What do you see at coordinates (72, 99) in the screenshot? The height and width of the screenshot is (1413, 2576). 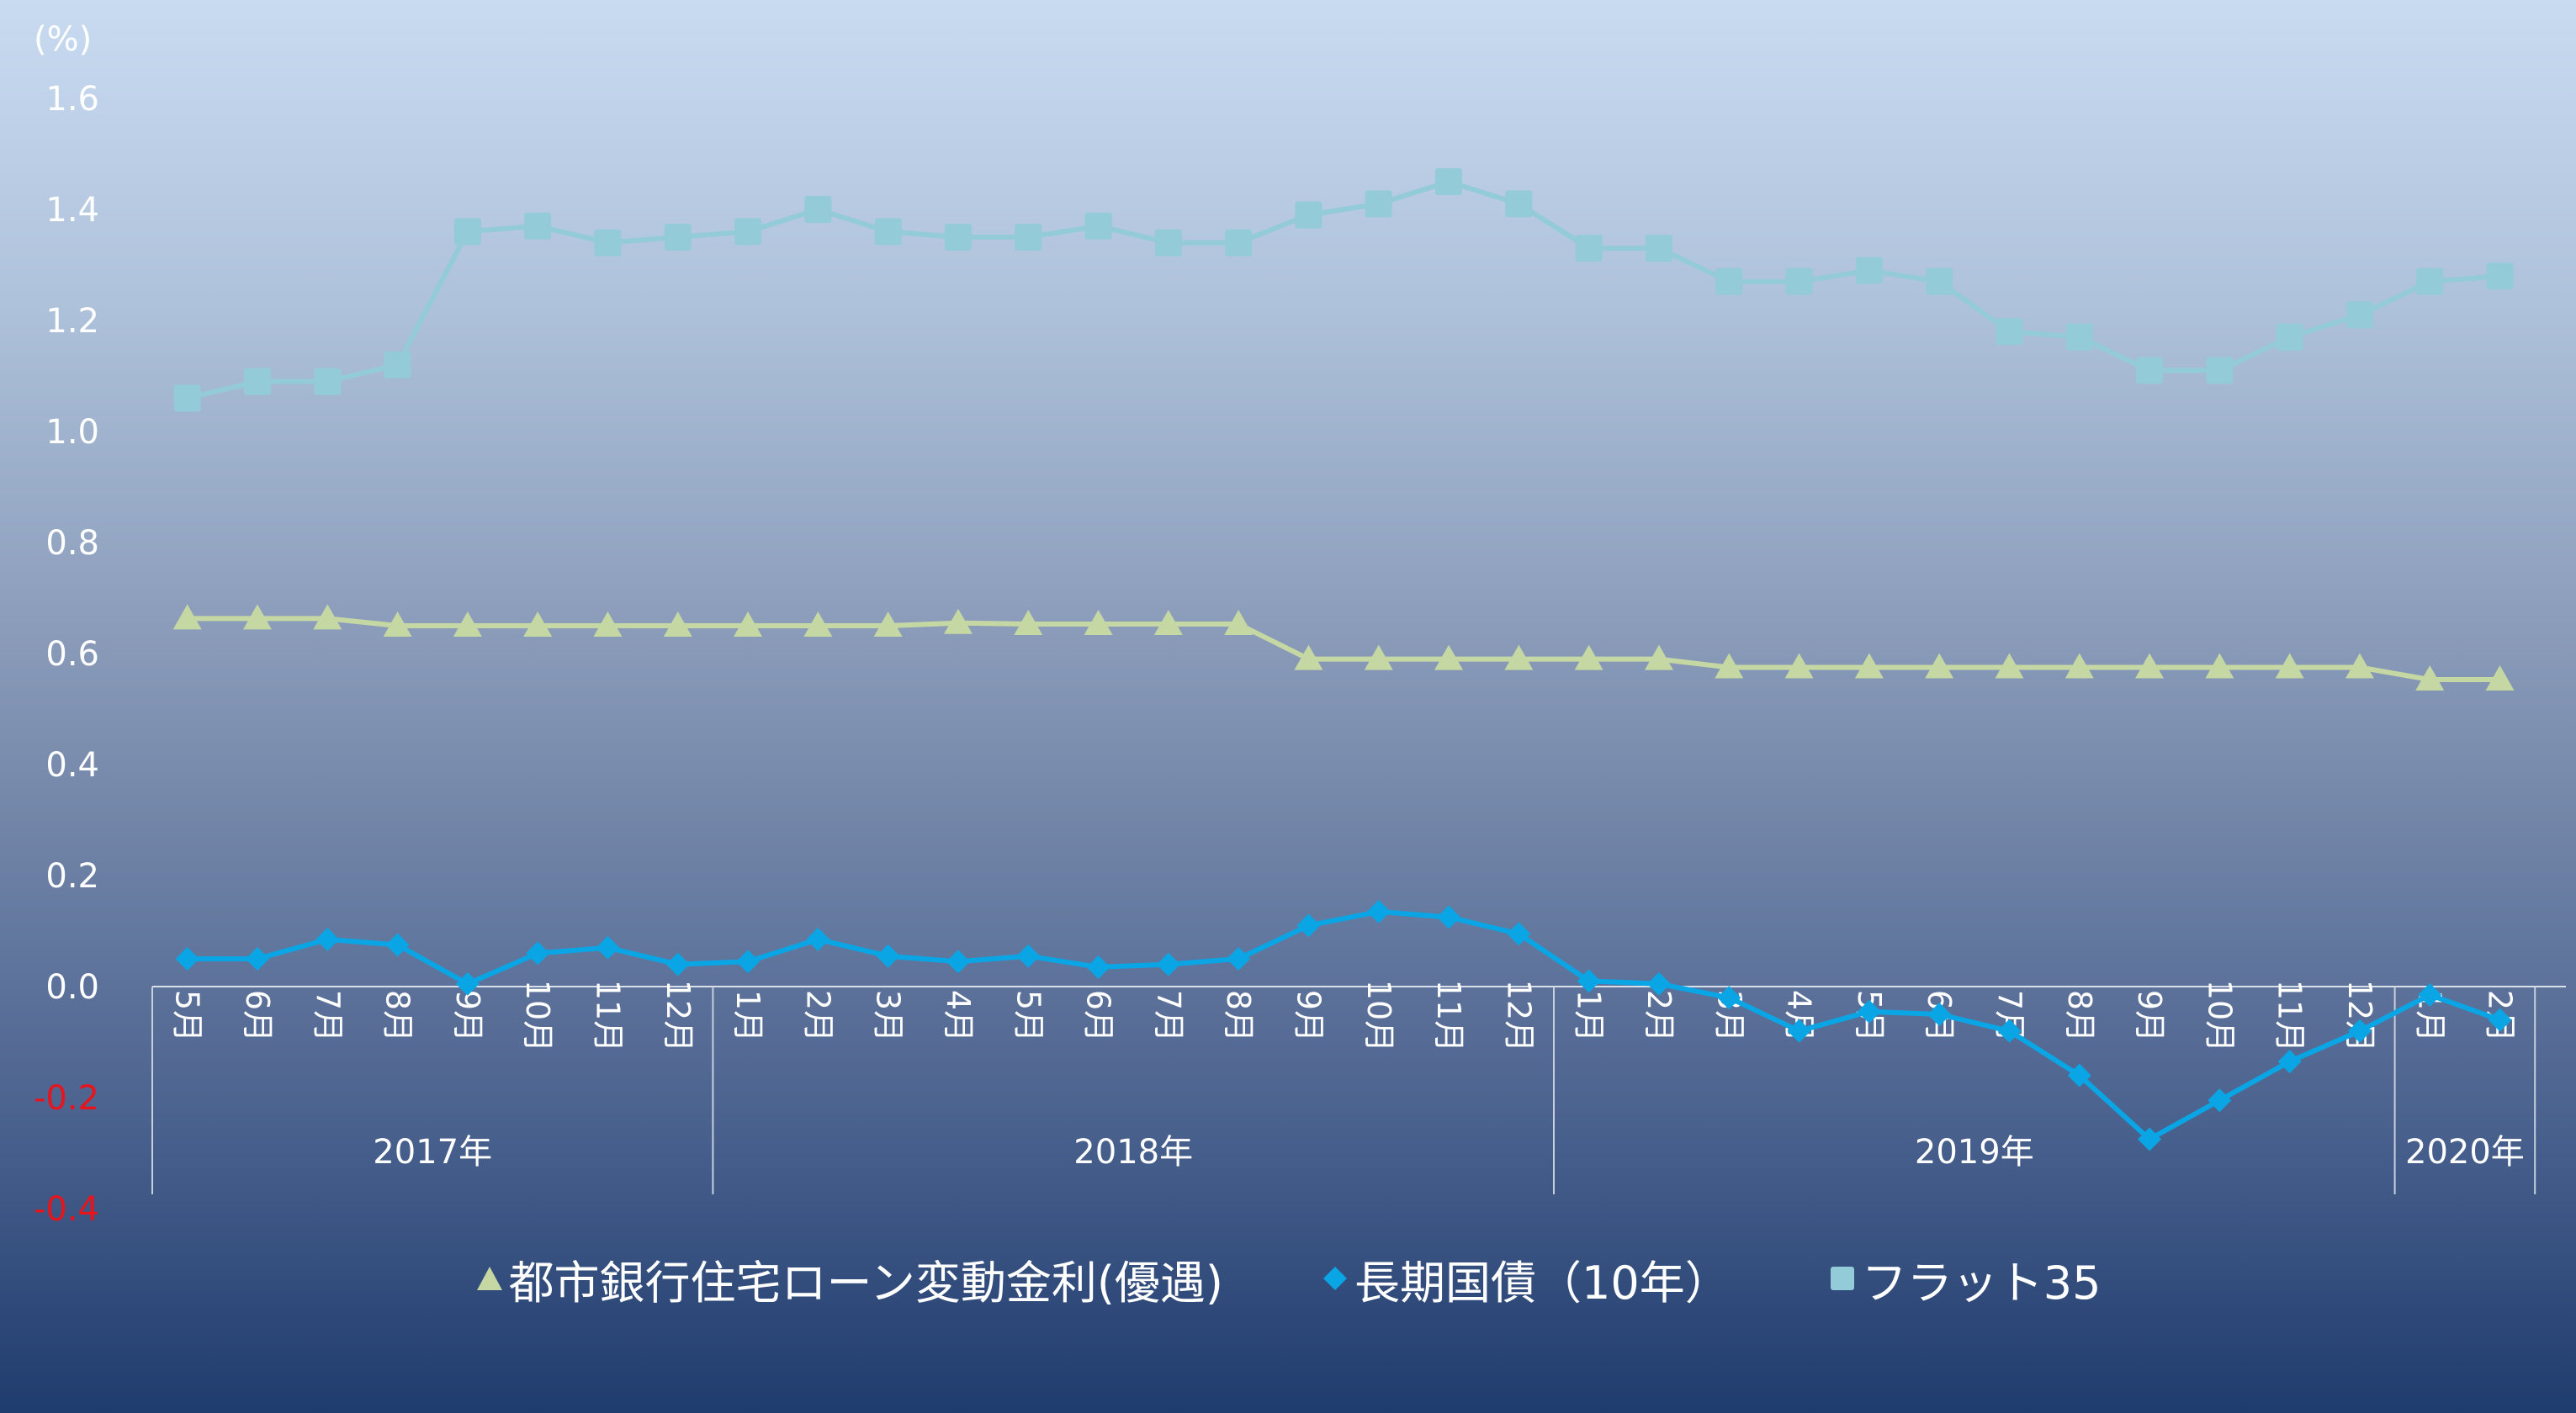 I see `y-tick-label: 1.6` at bounding box center [72, 99].